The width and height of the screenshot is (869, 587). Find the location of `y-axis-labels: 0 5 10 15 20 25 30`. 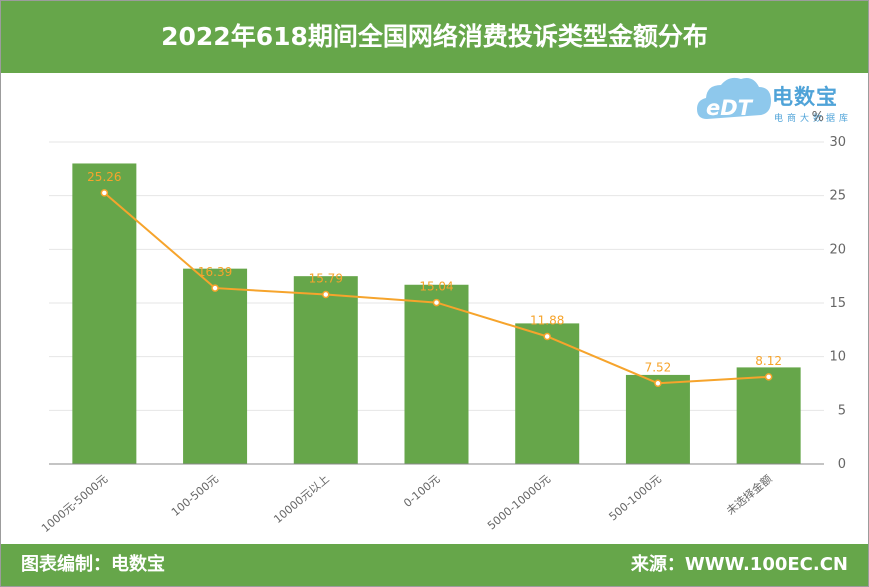

y-axis-labels: 0 5 10 15 20 25 30 is located at coordinates (837, 303).